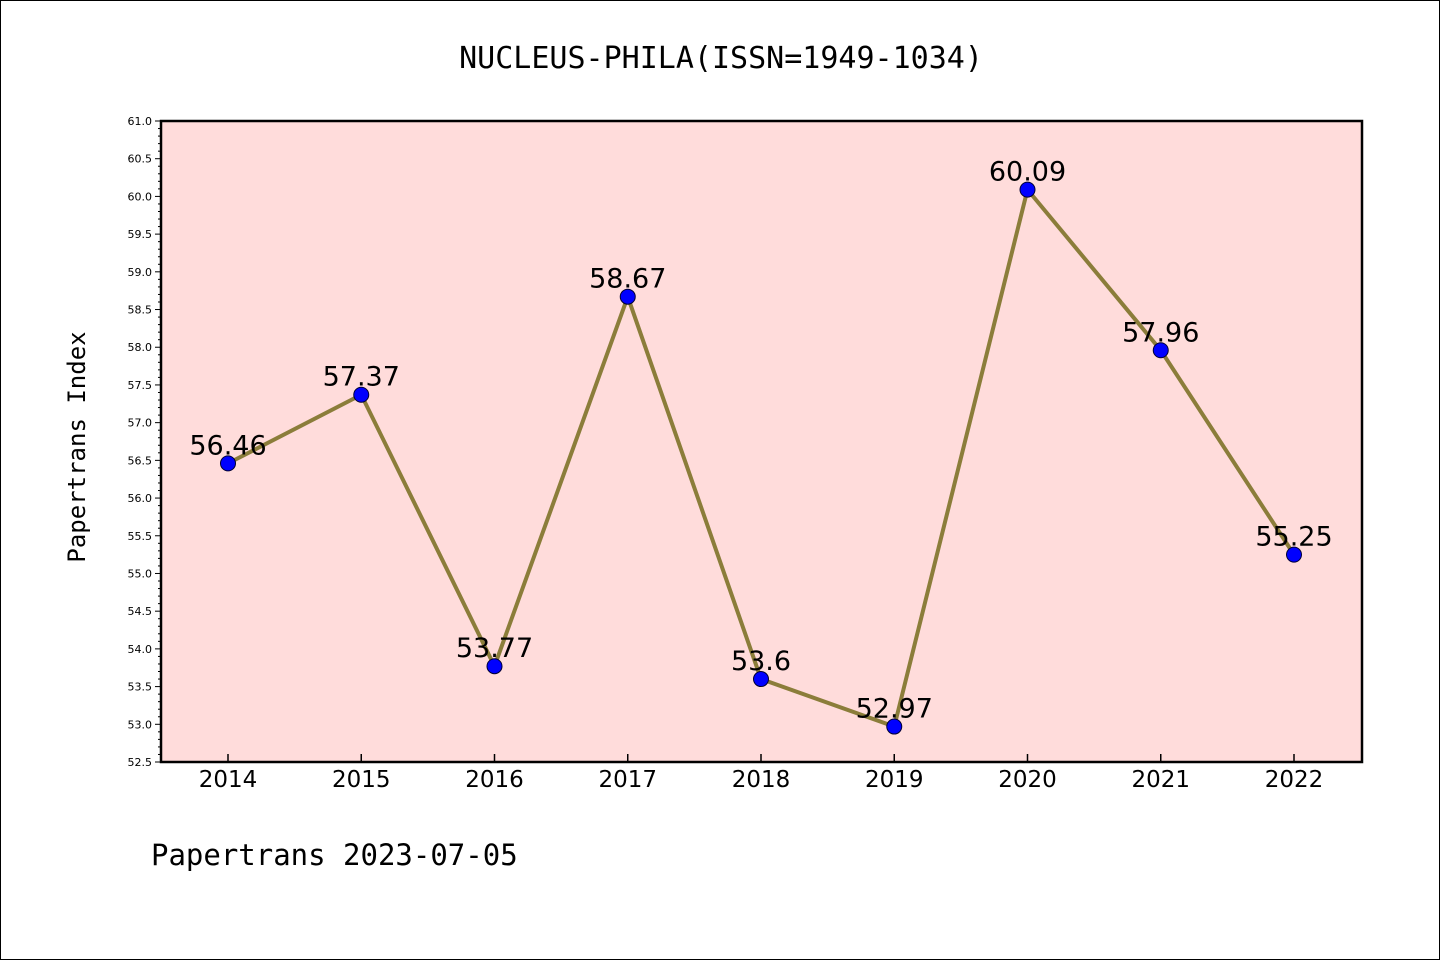  What do you see at coordinates (1027, 780) in the screenshot?
I see `x-tick-label: 2020` at bounding box center [1027, 780].